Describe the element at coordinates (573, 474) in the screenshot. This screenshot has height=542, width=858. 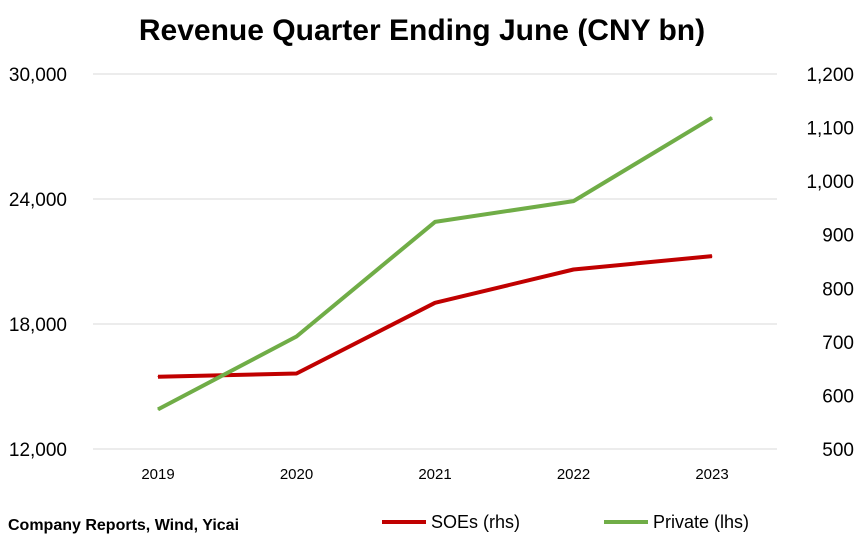
I see `x-tick-label: 2022` at that location.